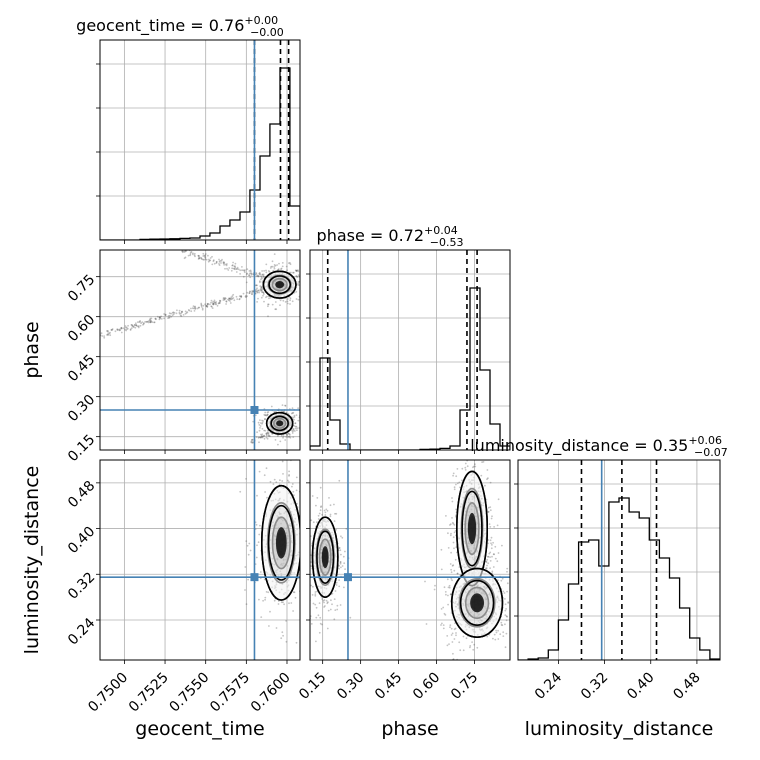 This screenshot has height=760, width=760. I want to click on x-tick-label: 0.45, so click(388, 686).